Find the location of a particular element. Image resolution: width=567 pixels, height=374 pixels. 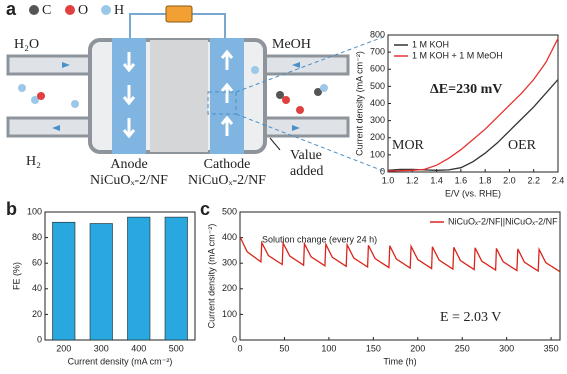

inlet-label: H₂O is located at coordinates (26, 44).